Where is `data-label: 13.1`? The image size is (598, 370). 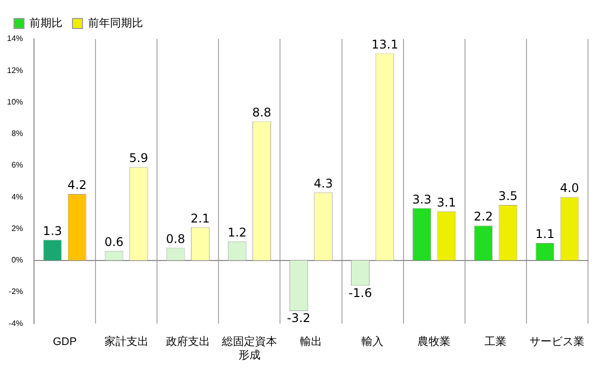
data-label: 13.1 is located at coordinates (385, 44).